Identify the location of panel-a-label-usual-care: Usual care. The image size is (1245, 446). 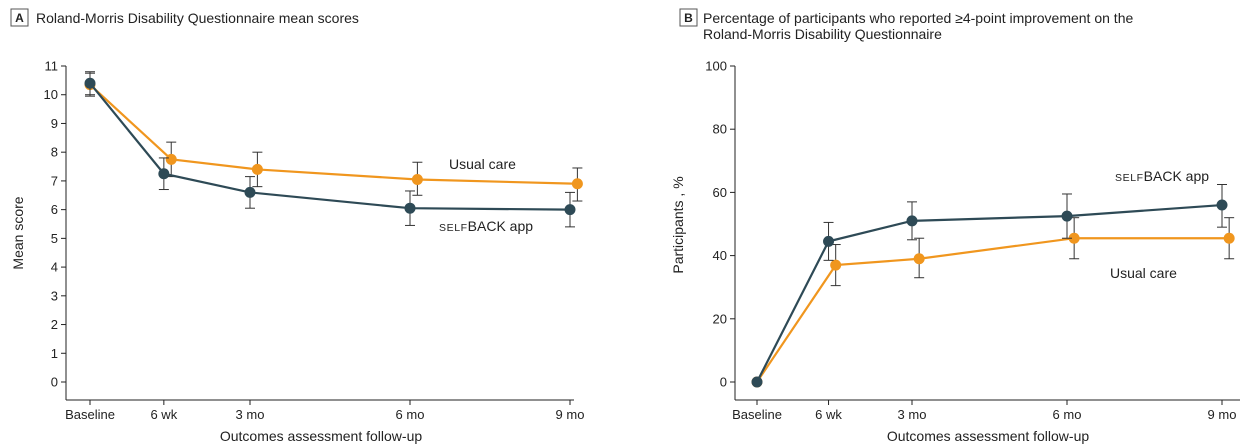
(482, 164).